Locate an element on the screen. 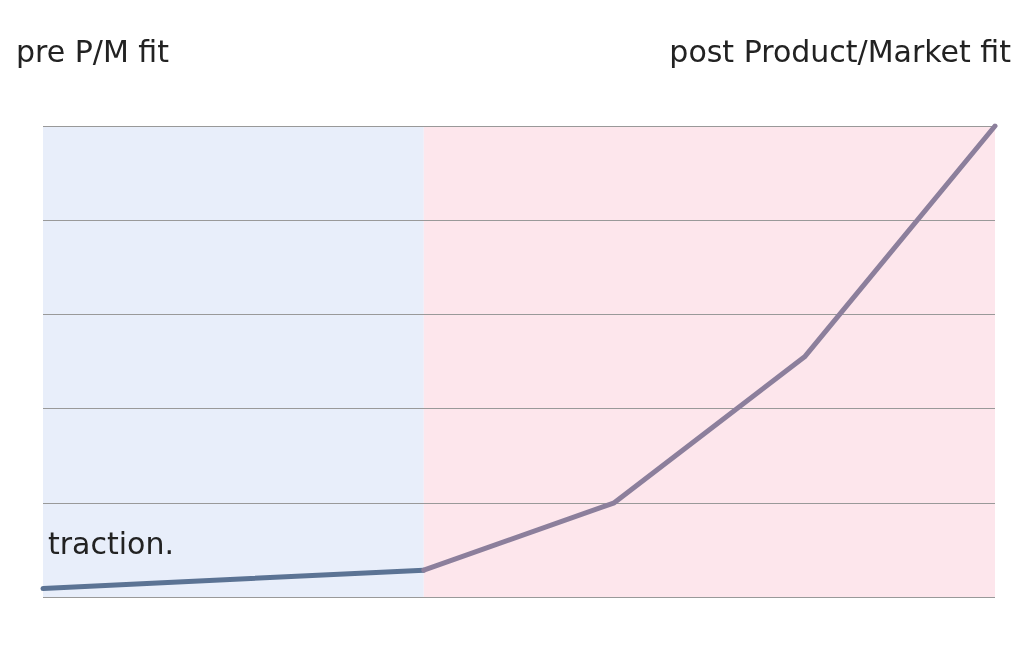 Image resolution: width=1031 pixels, height=662 pixels. text: post Product/Market fit is located at coordinates (840, 51).